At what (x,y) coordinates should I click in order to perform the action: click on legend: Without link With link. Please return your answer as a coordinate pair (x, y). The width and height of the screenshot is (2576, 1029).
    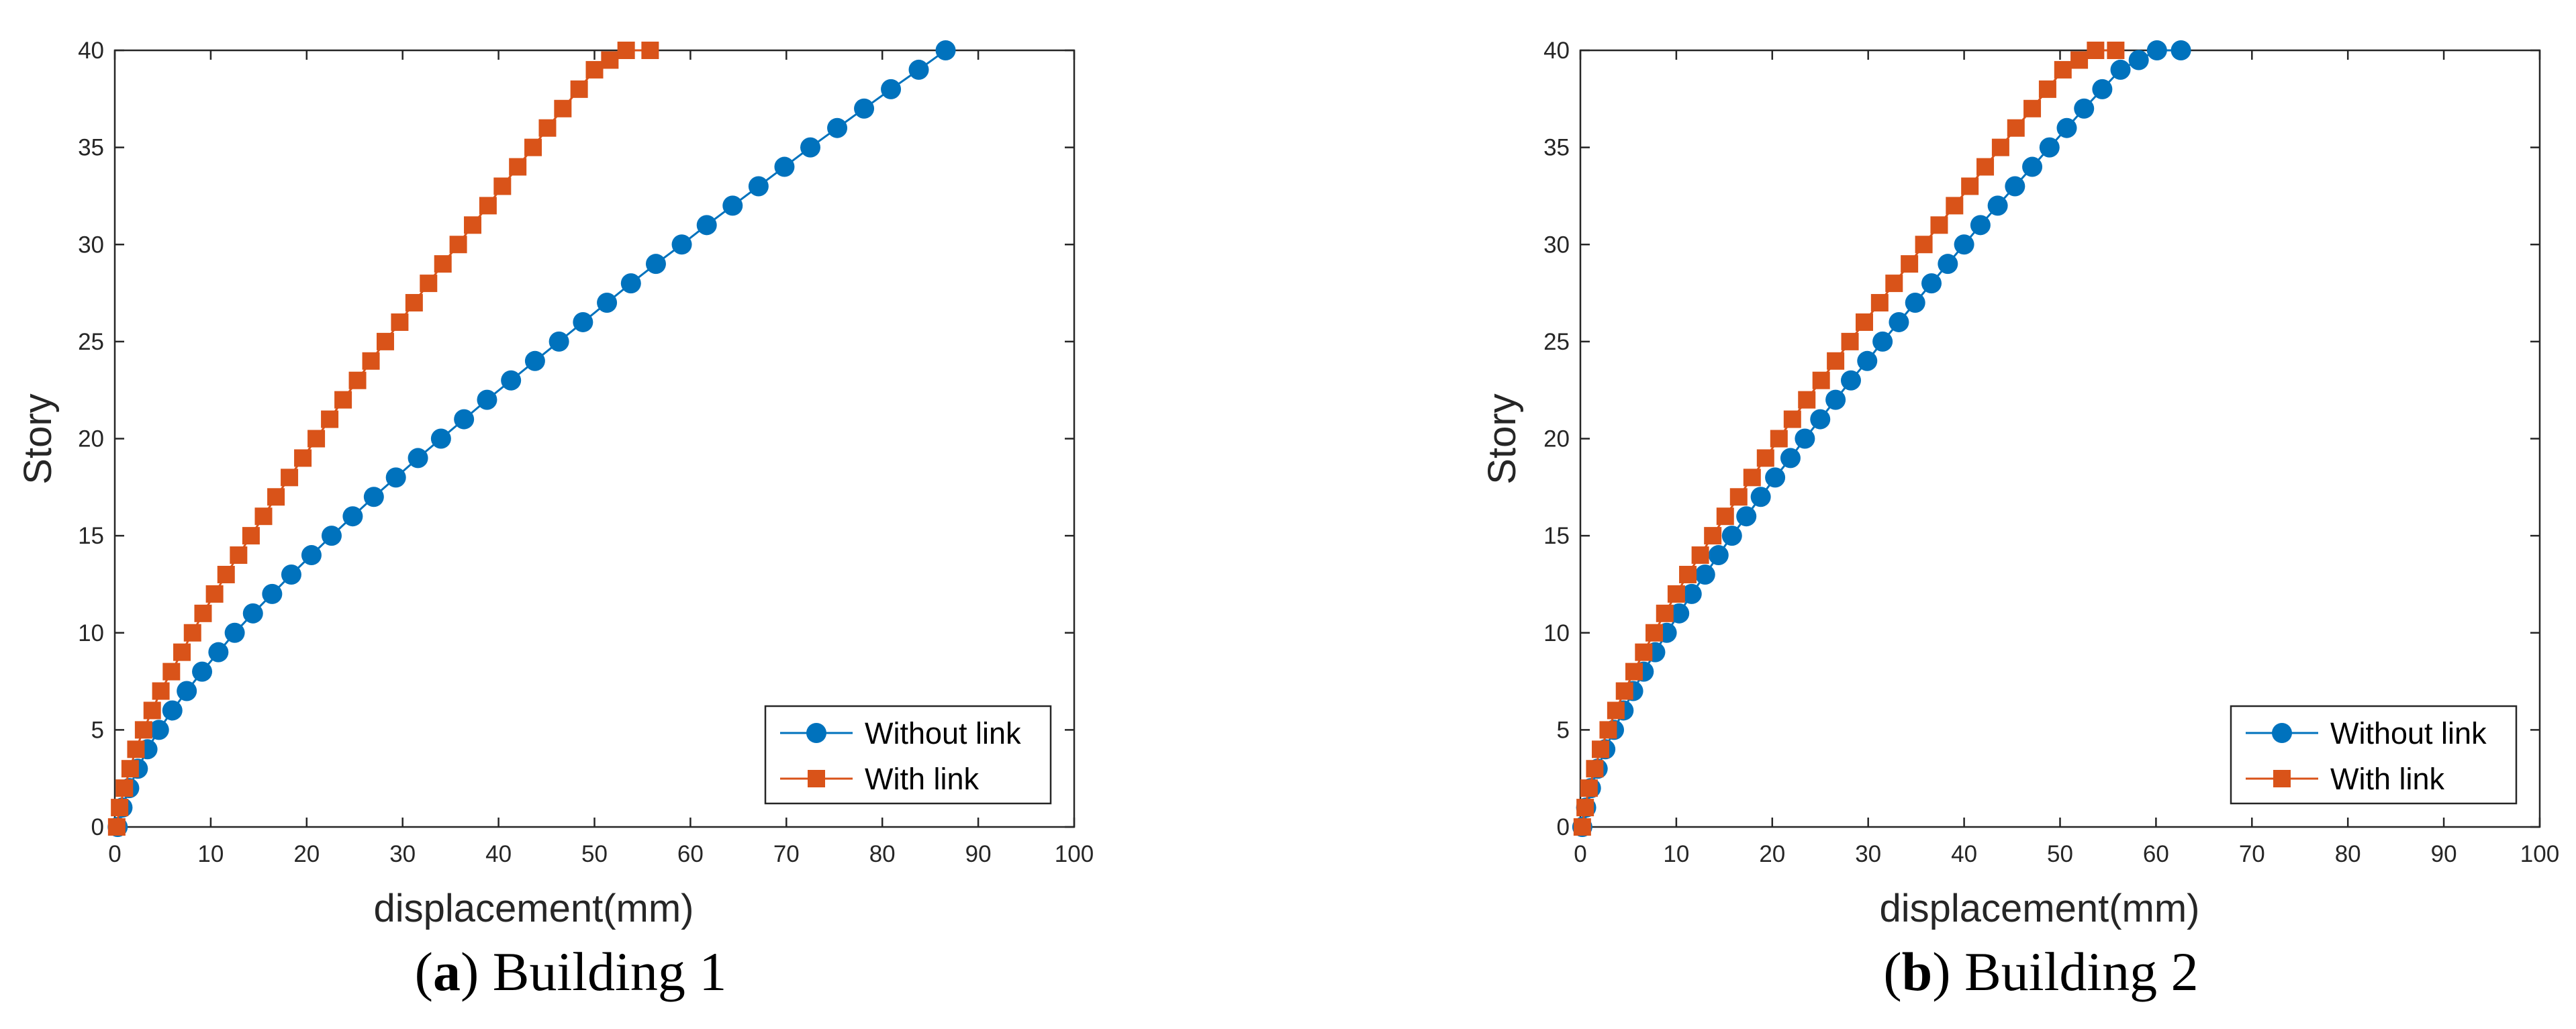
    Looking at the image, I should click on (2374, 755).